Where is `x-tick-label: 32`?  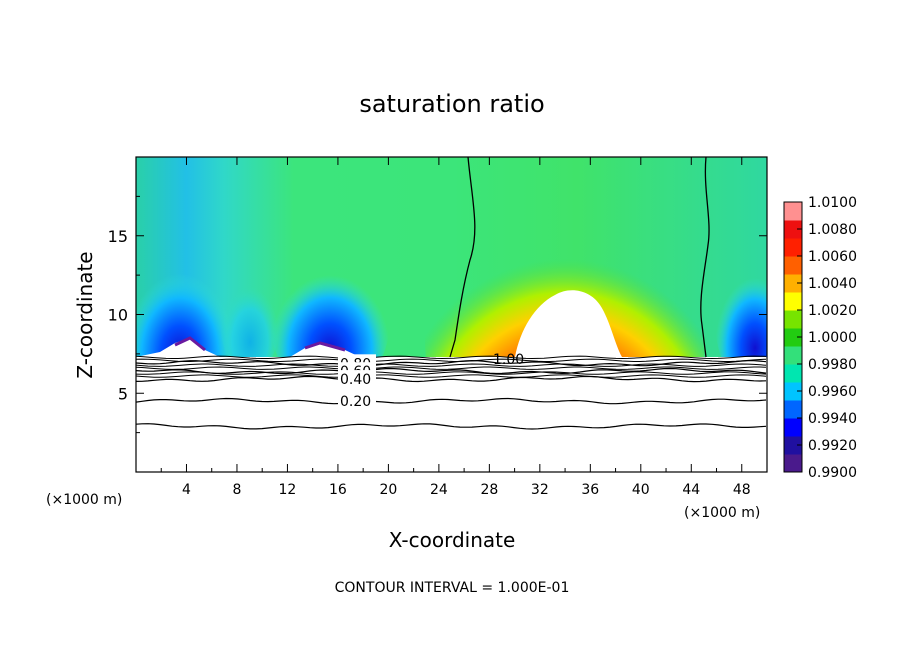
x-tick-label: 32 is located at coordinates (540, 490).